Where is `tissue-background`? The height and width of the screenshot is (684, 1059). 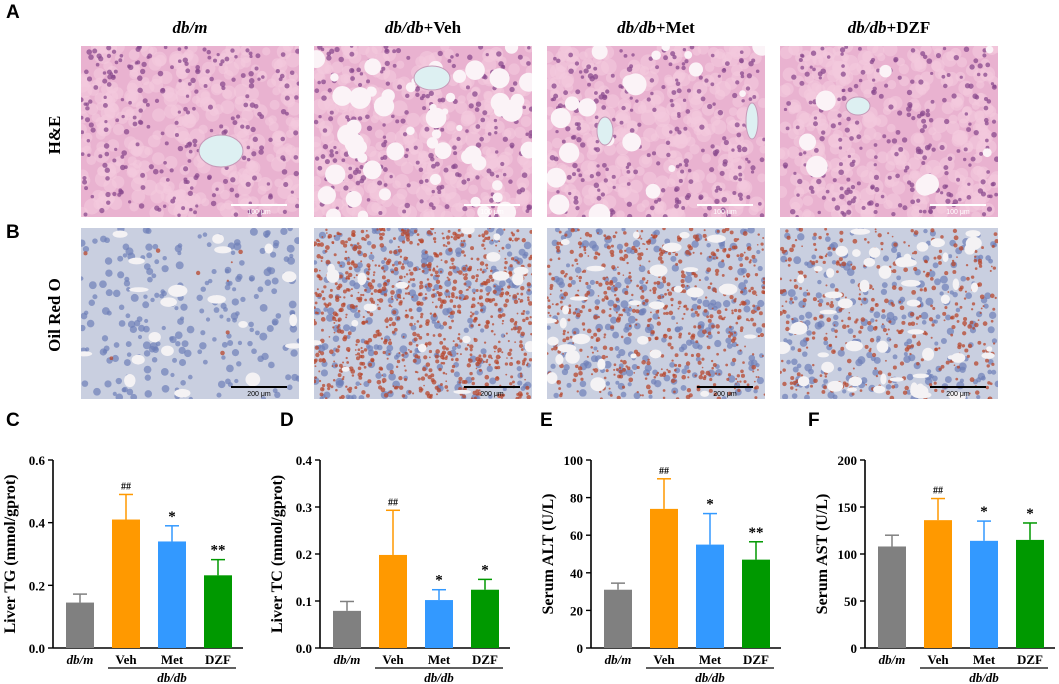 tissue-background is located at coordinates (190, 313).